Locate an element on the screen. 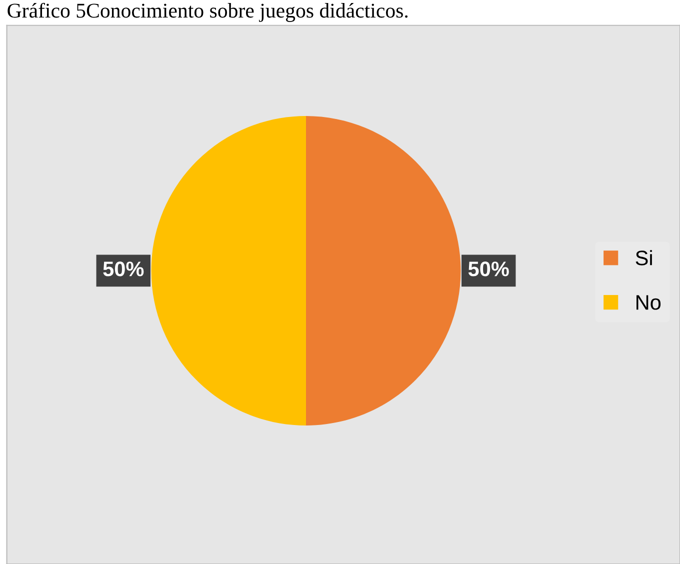  chart-title: Gráfico 5Conocimiento sobre juegos didácticos. is located at coordinates (208, 12).